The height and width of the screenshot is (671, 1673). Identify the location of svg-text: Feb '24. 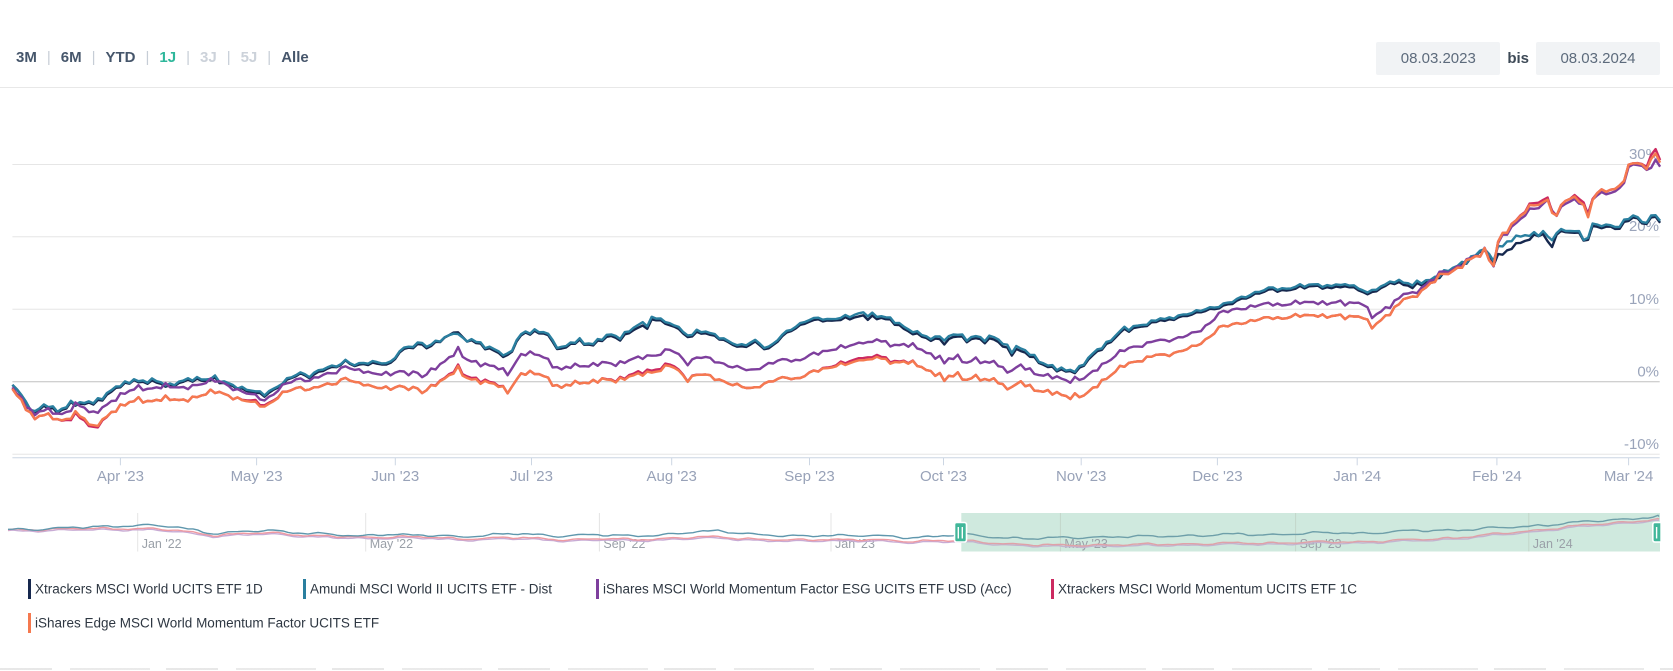
(1497, 476).